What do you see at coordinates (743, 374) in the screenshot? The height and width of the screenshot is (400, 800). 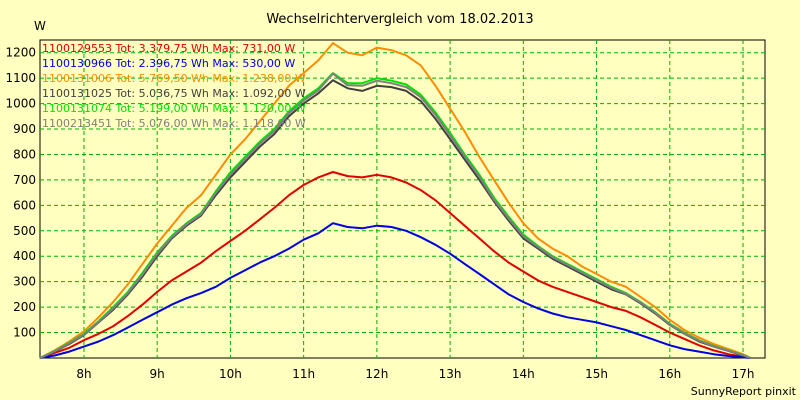 I see `x-tick-label: 17h` at bounding box center [743, 374].